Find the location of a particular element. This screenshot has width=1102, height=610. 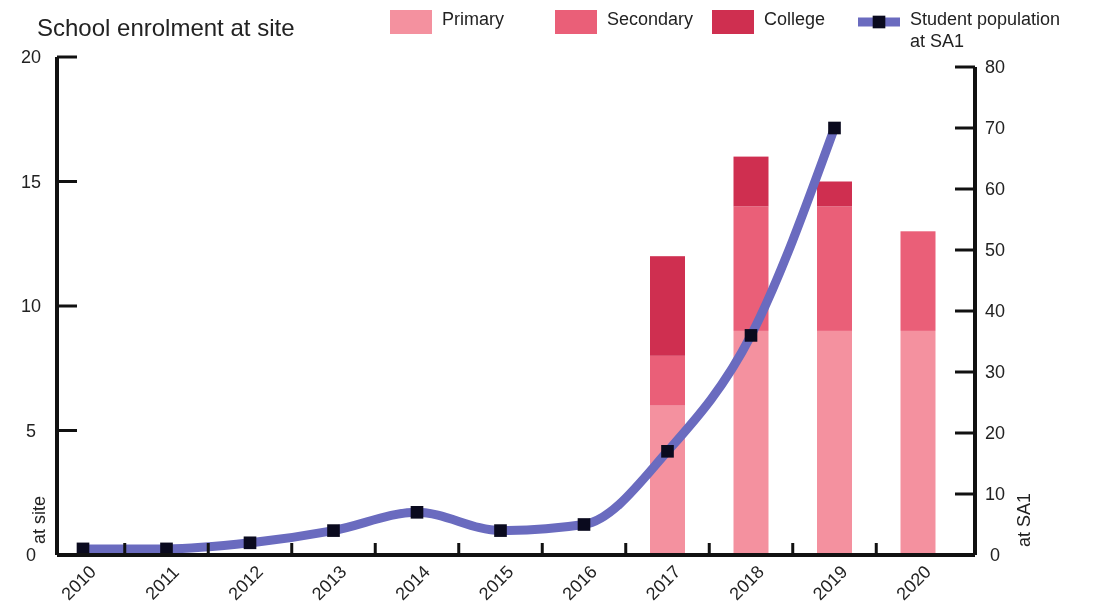

y2-tick-label: 10 is located at coordinates (995, 494).